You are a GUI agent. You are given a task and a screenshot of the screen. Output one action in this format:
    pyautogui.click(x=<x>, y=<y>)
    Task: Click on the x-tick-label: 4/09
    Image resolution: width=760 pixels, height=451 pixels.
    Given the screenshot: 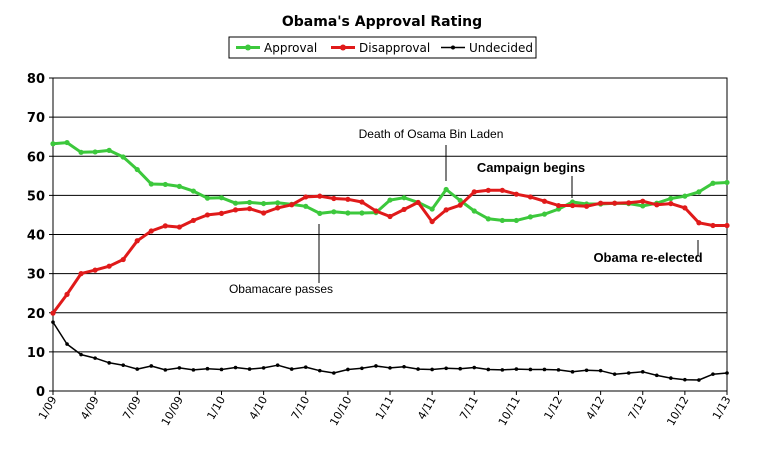 What is the action you would take?
    pyautogui.click(x=90, y=408)
    